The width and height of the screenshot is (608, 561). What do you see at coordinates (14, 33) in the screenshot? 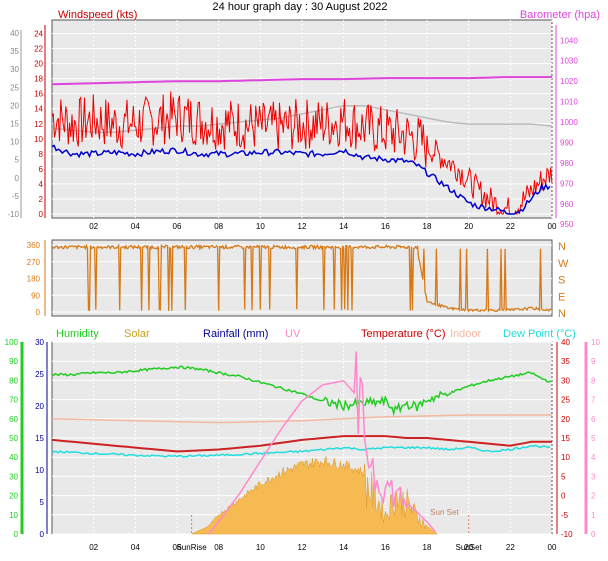
I see `outer-axis-tick-label: 40` at bounding box center [14, 33].